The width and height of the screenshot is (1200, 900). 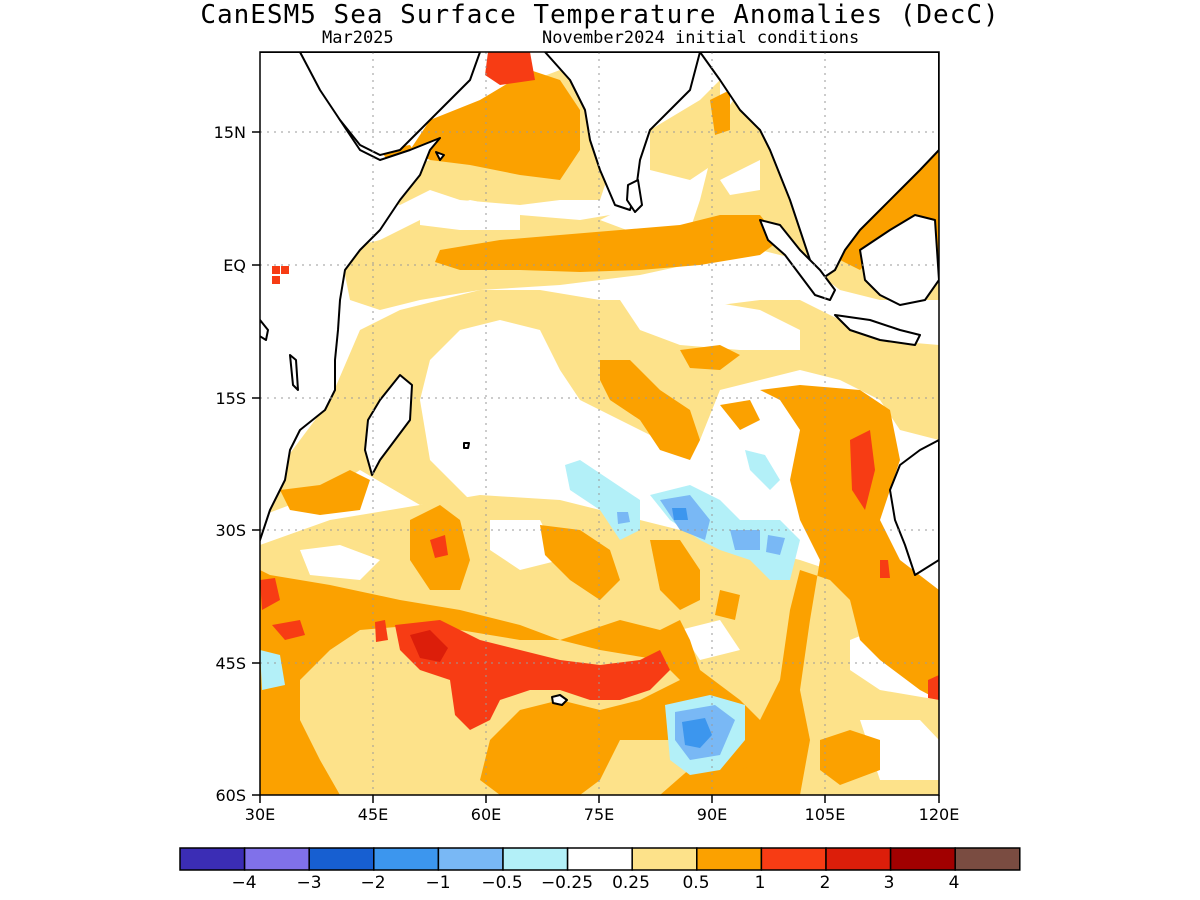 I want to click on forecast-month: Mar2025, so click(x=358, y=38).